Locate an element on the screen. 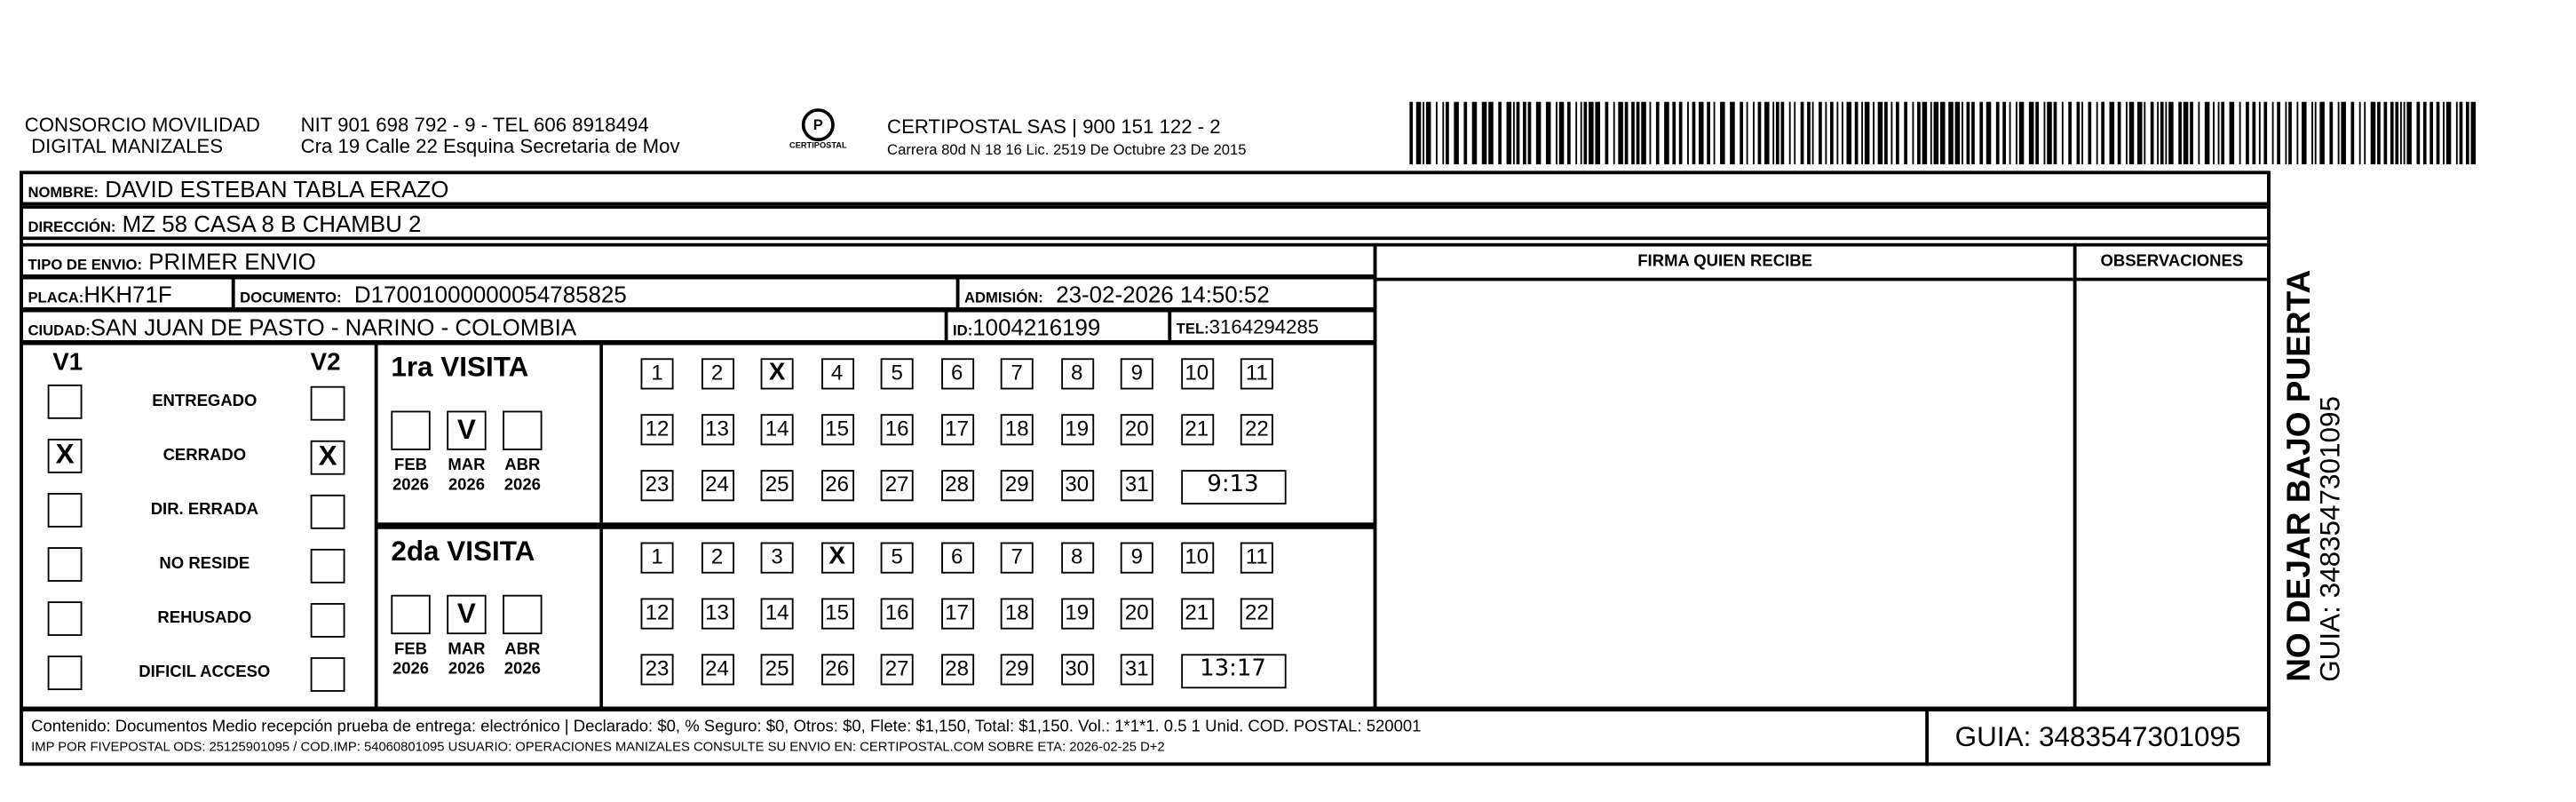  day-box: 4 is located at coordinates (837, 374).